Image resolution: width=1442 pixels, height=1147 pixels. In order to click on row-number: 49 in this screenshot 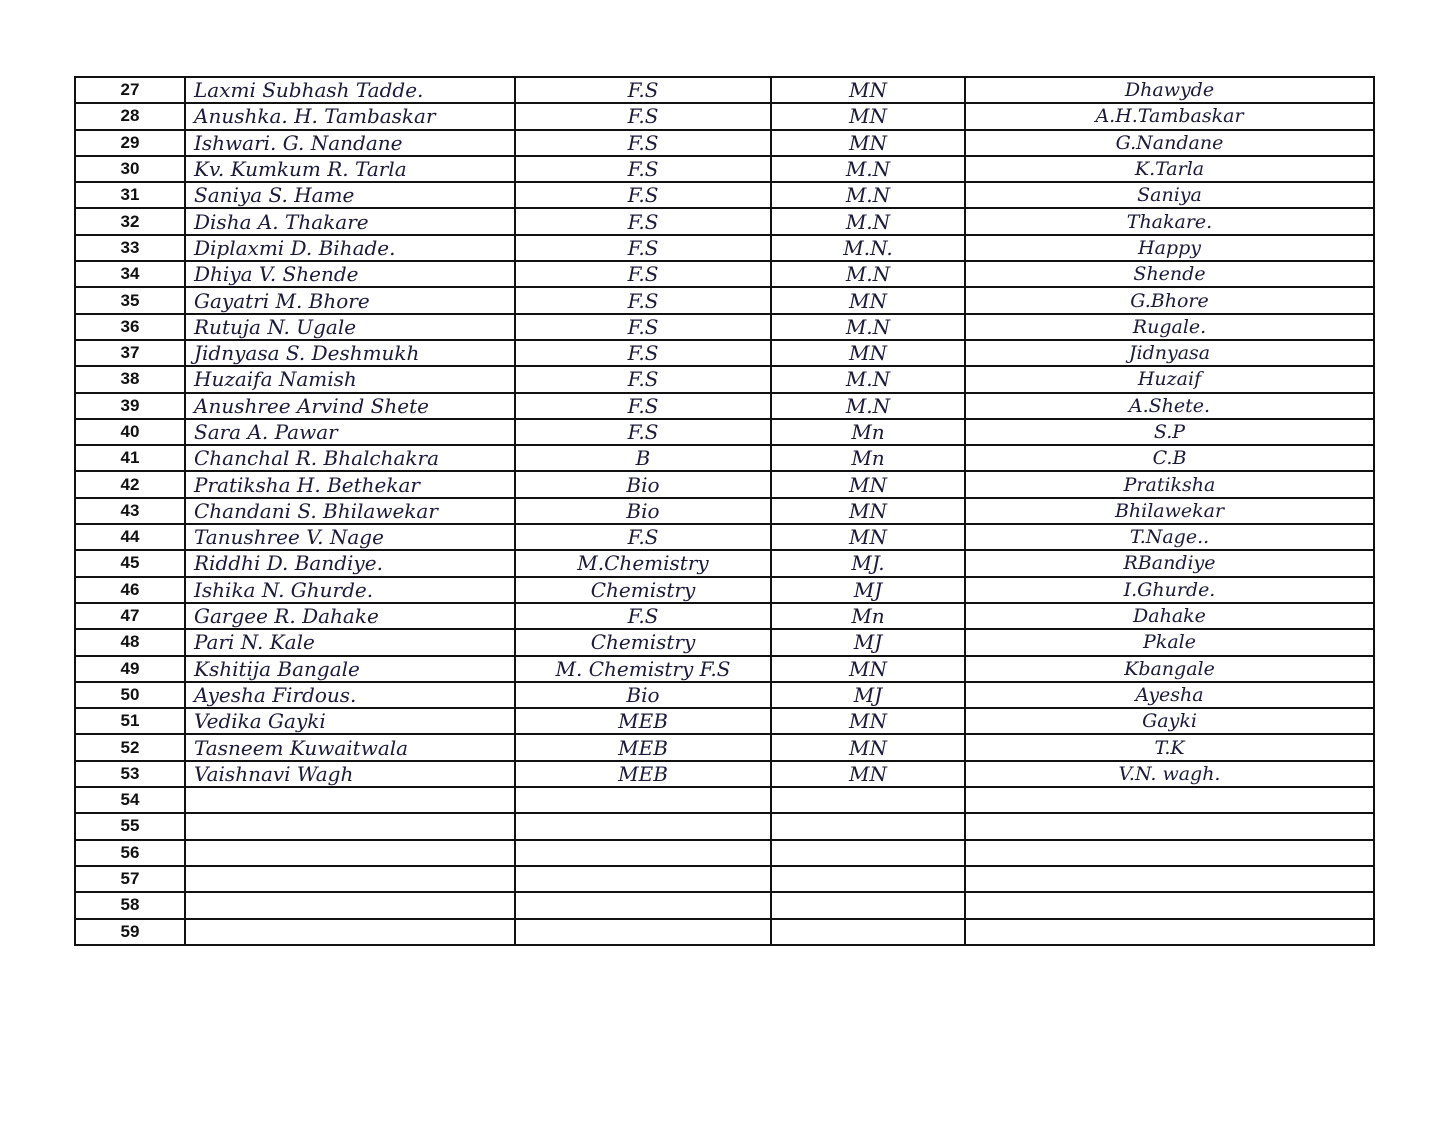, I will do `click(130, 668)`.